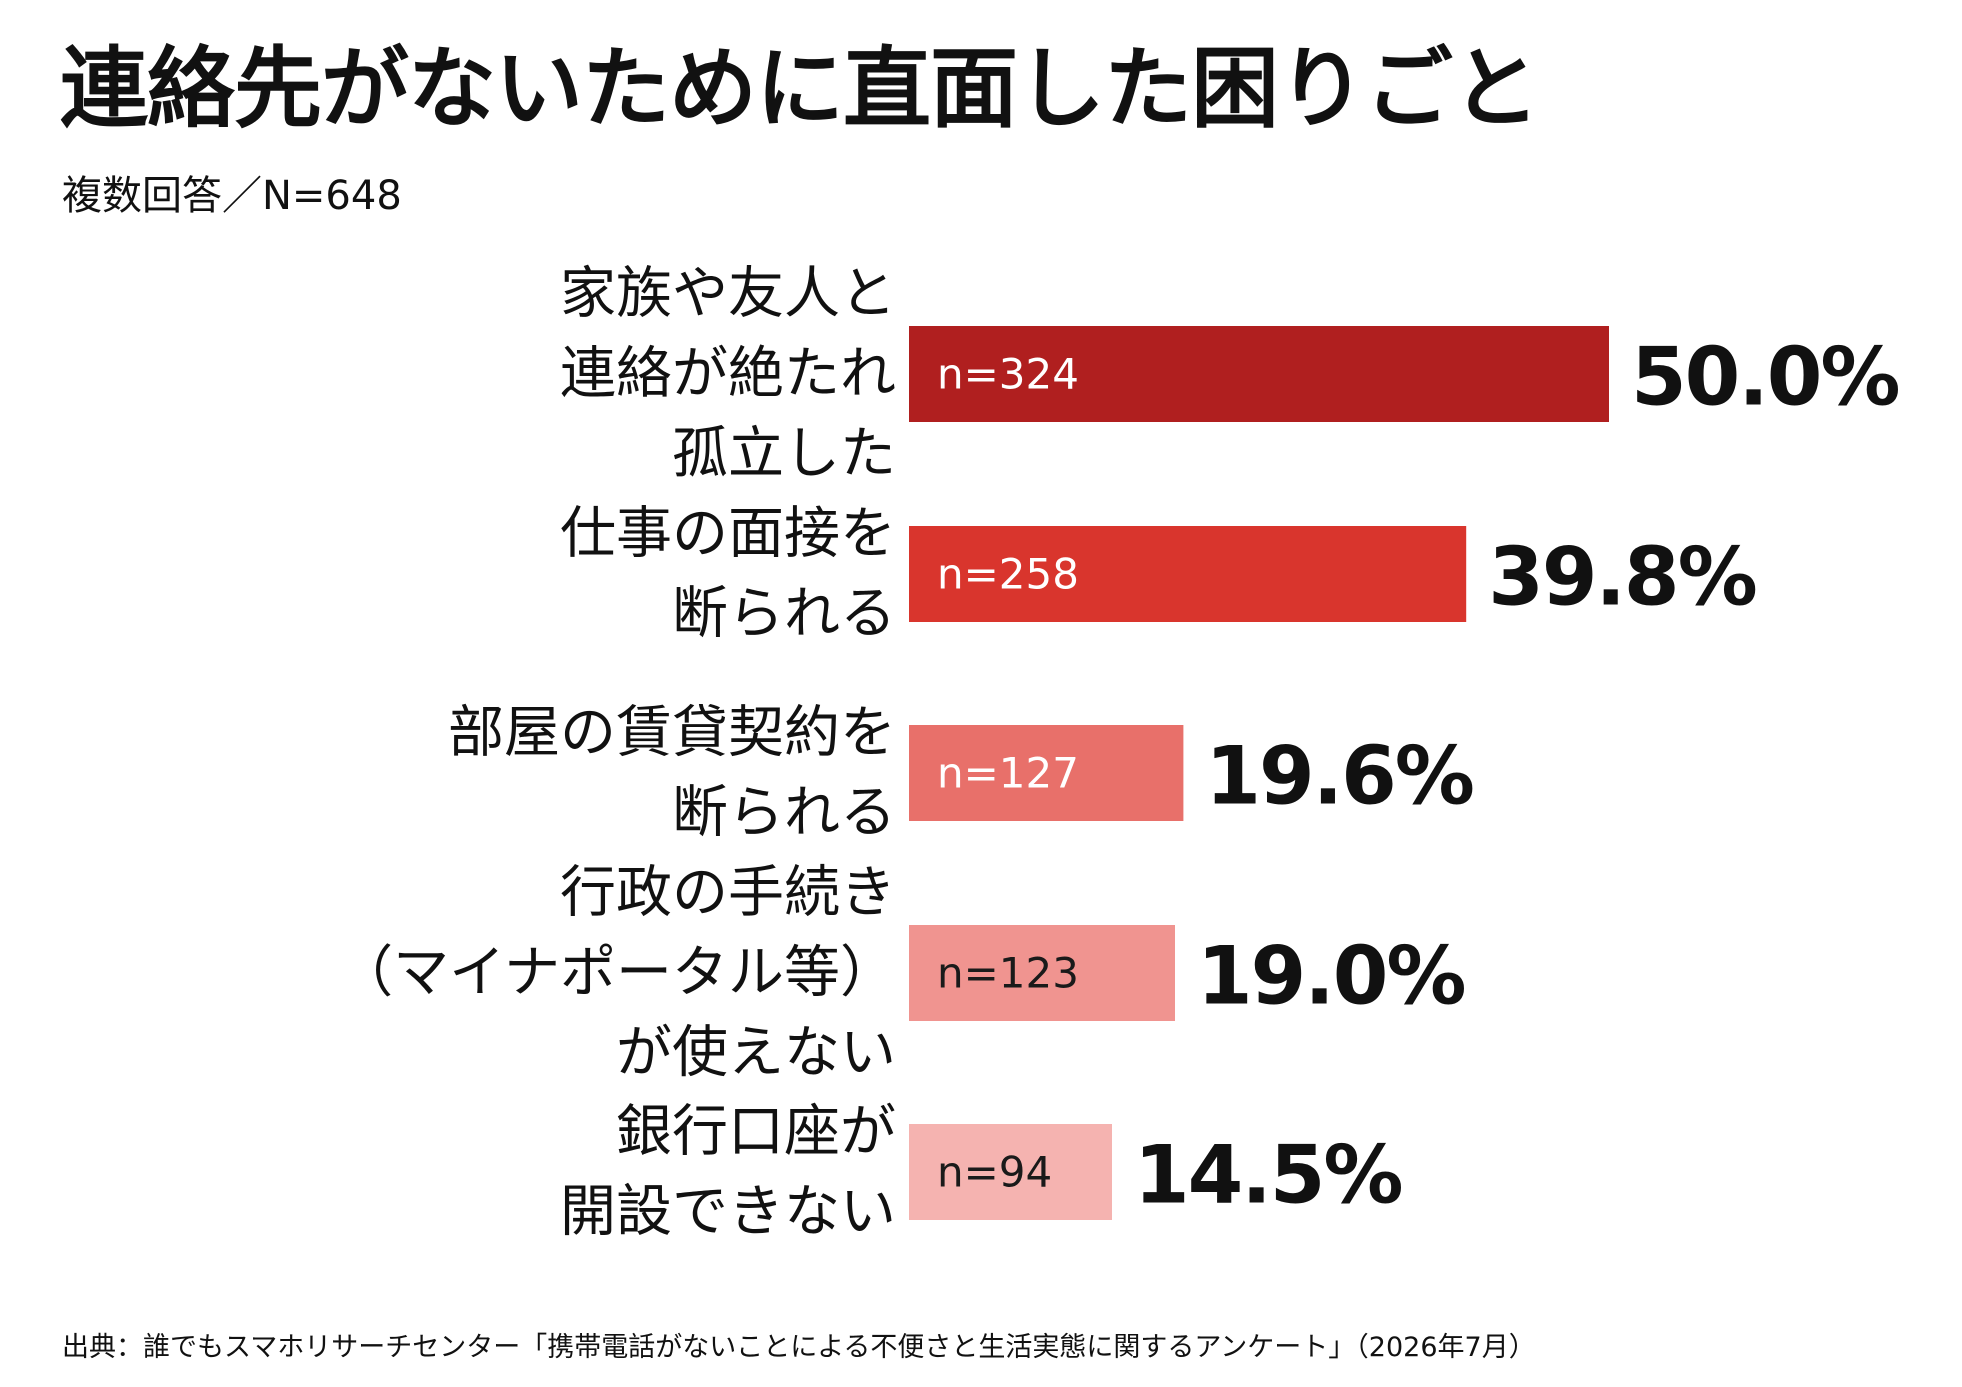  I want to click on count-label-1: n=324, so click(1008, 374).